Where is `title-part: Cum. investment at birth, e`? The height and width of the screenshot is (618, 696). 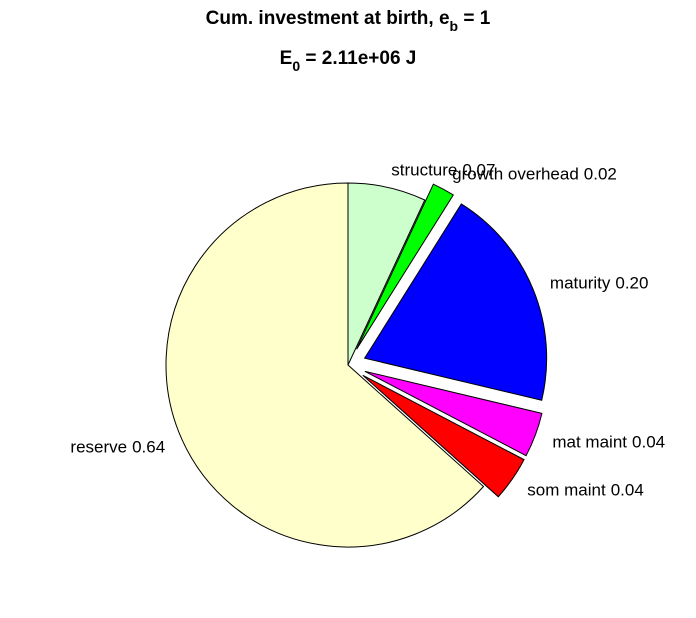
title-part: Cum. investment at birth, e is located at coordinates (328, 18).